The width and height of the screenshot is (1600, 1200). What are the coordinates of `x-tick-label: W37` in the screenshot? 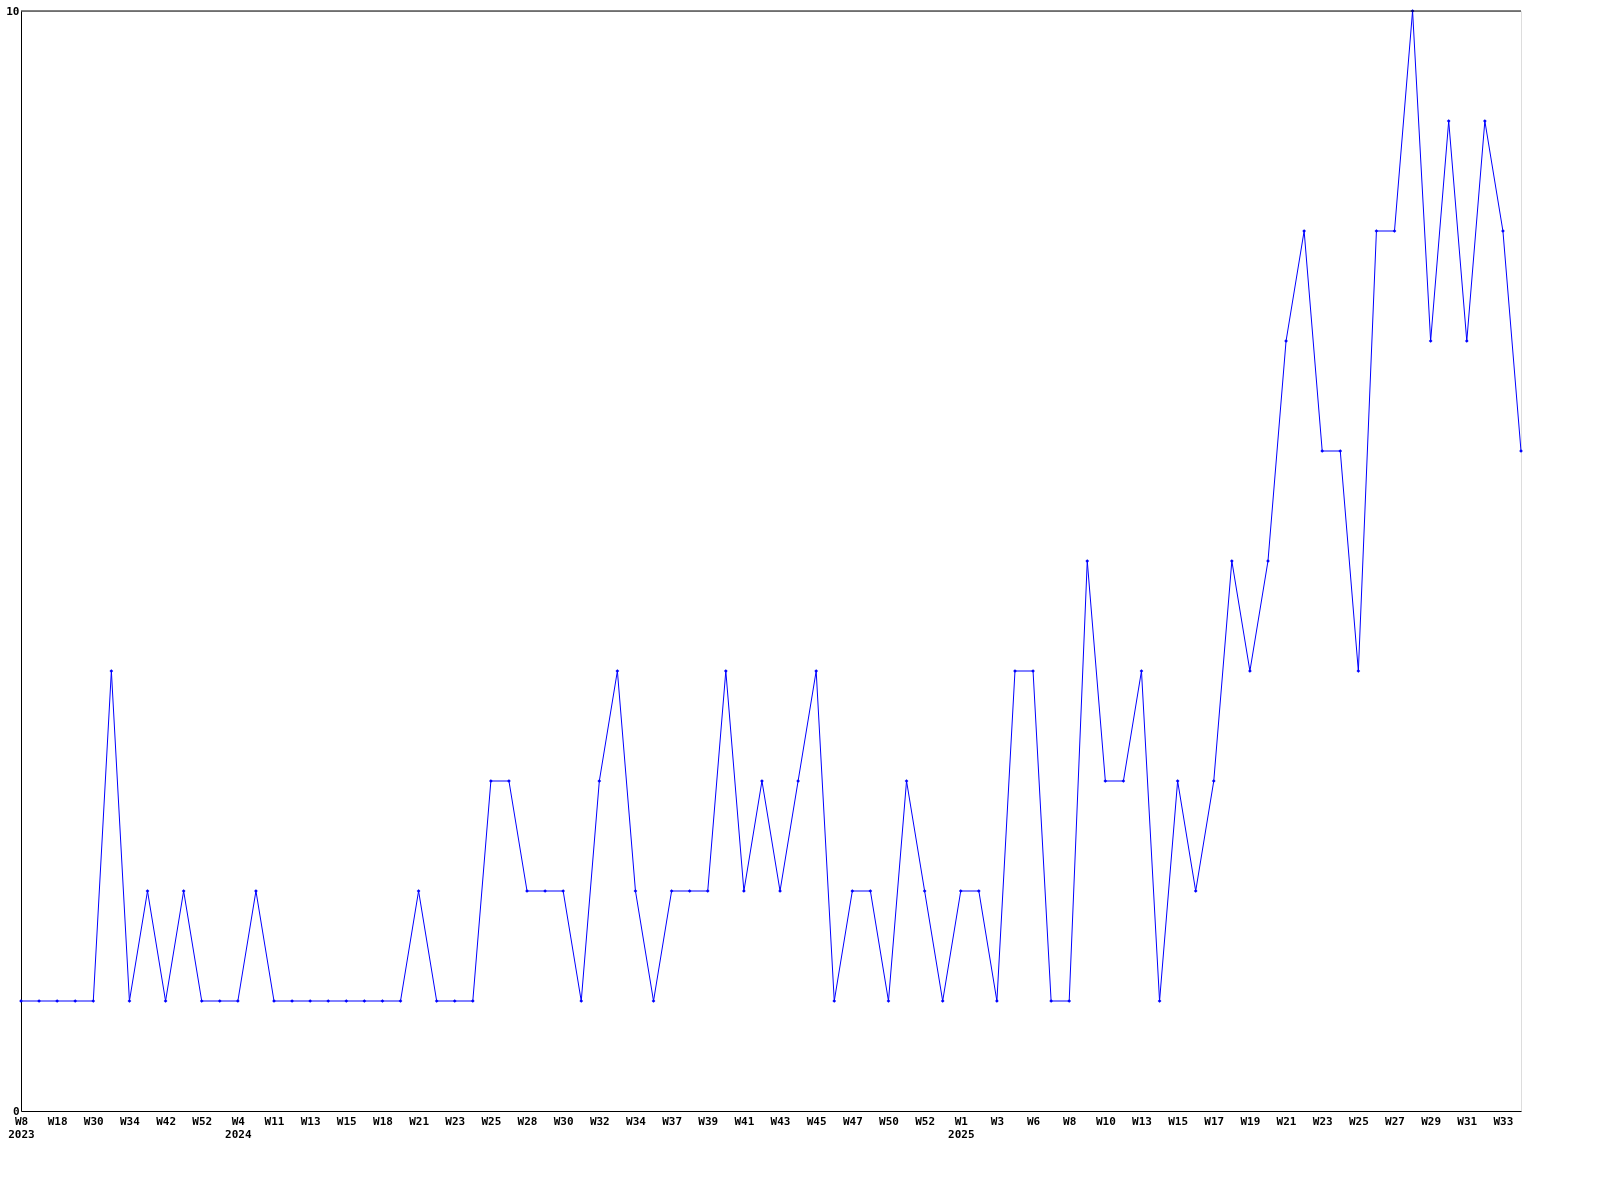 It's located at (672, 1121).